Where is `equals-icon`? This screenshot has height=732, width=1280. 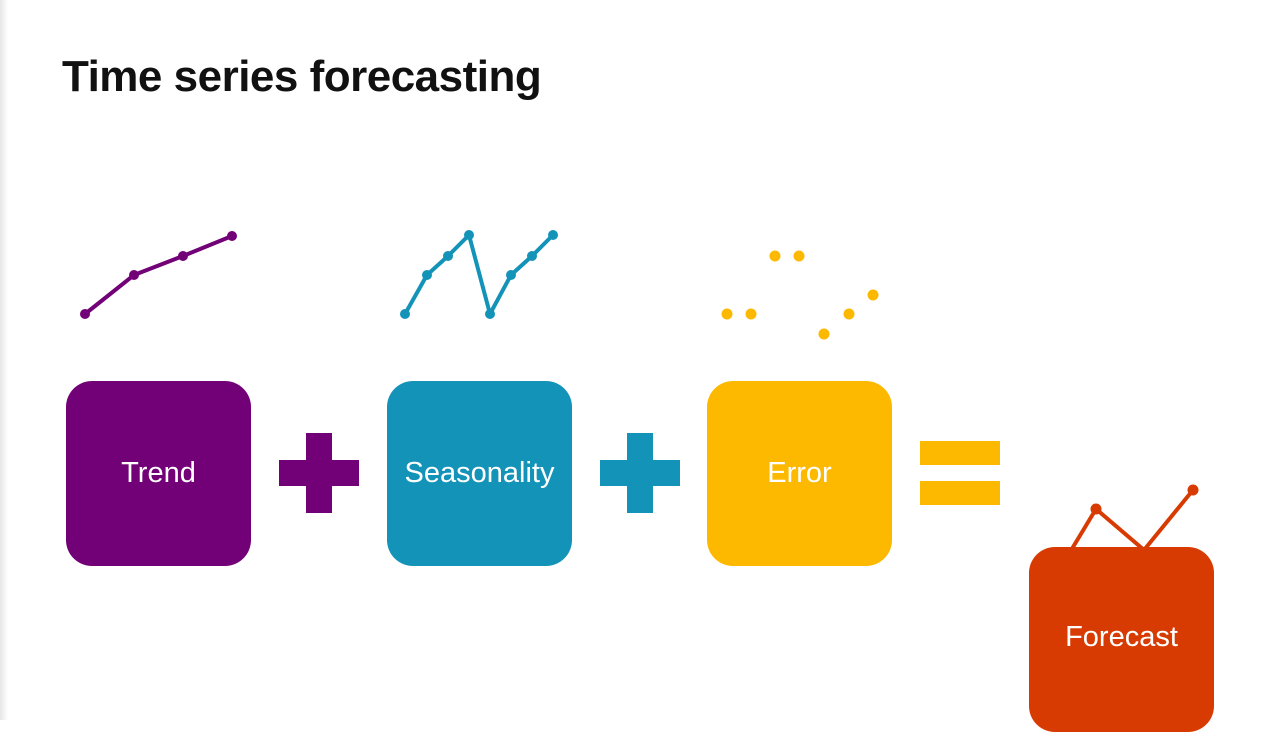 equals-icon is located at coordinates (960, 473).